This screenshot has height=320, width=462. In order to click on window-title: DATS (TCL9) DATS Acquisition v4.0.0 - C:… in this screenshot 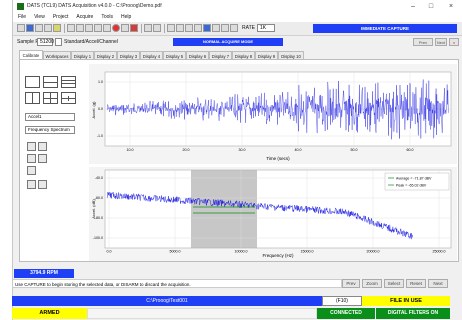, I will do `click(94, 6)`.